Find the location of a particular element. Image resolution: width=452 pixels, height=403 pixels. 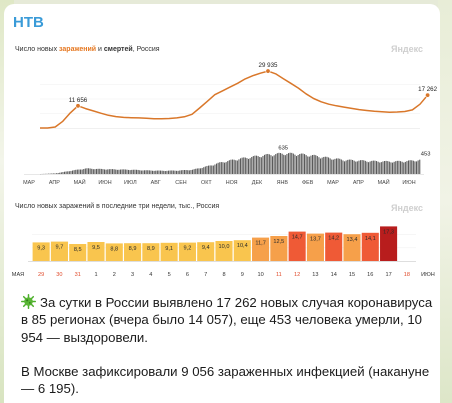

x-tick-label: ИЮЛ is located at coordinates (130, 183).